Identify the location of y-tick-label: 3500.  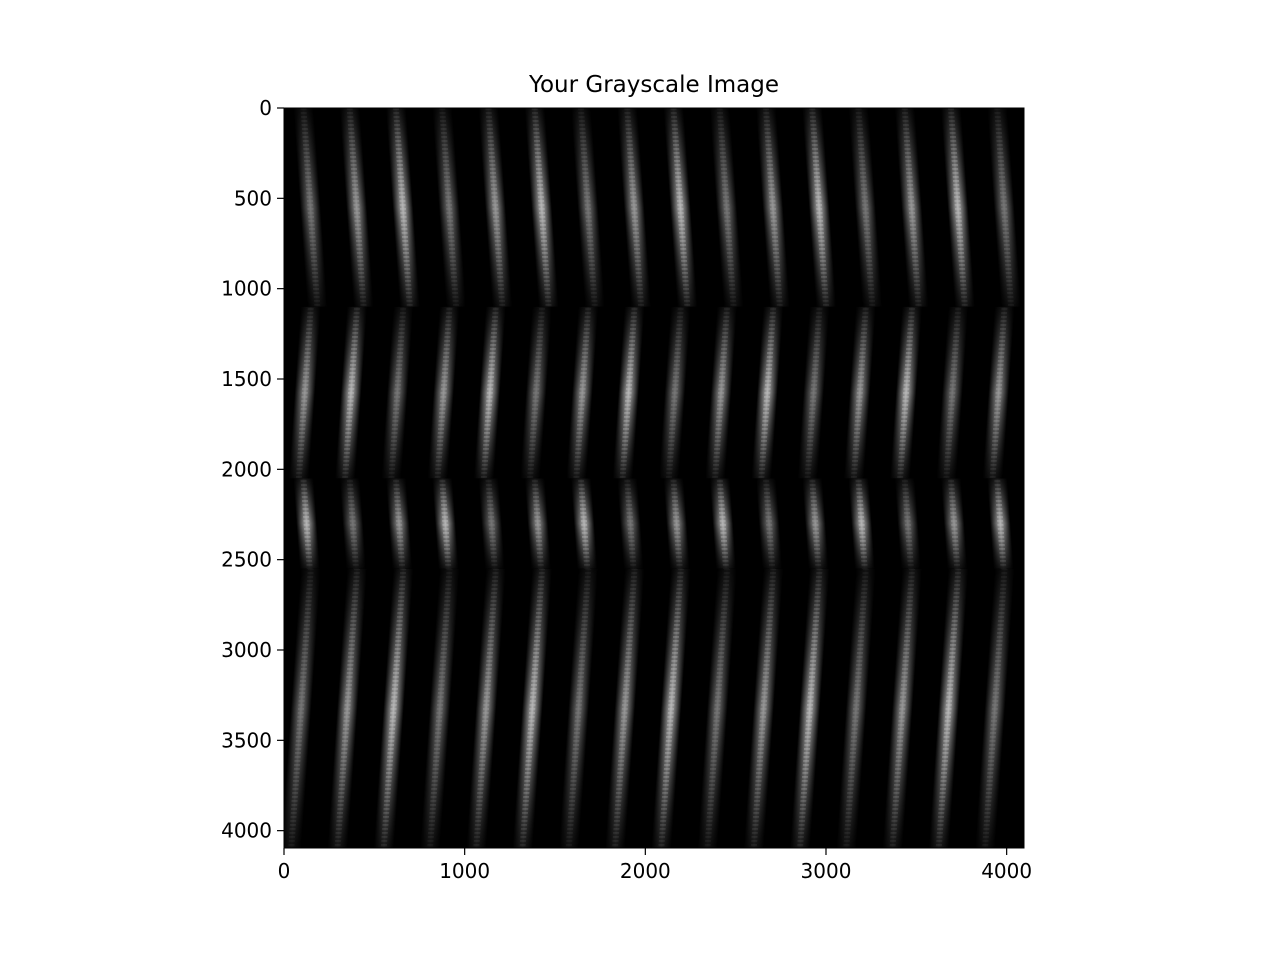
(246, 740).